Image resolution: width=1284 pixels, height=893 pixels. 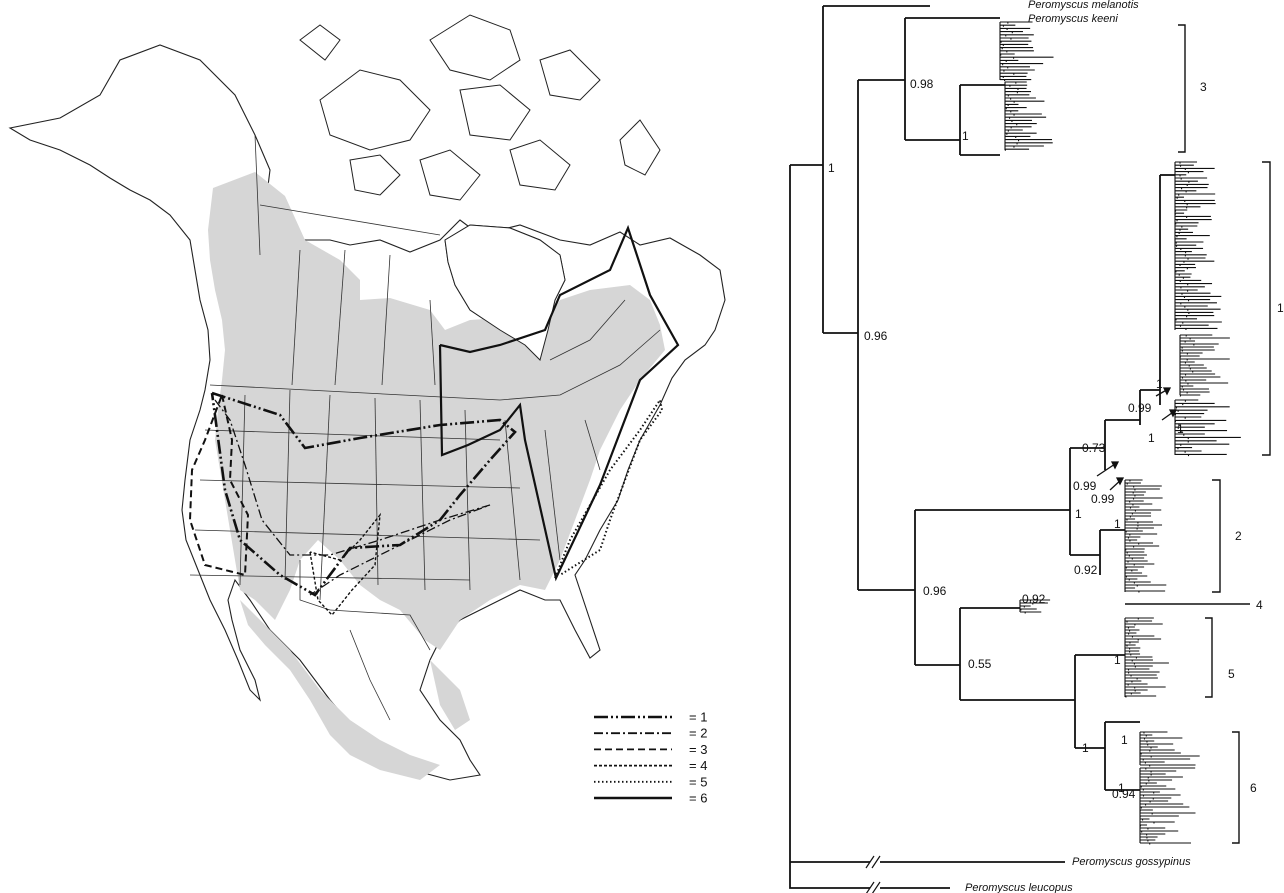 I want to click on support-c4: 1, so click(x=1159, y=384).